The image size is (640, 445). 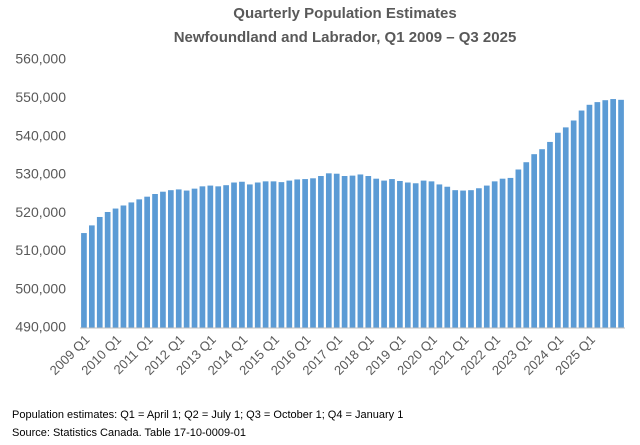 I want to click on y-tick-label: 490,000, so click(x=40, y=327).